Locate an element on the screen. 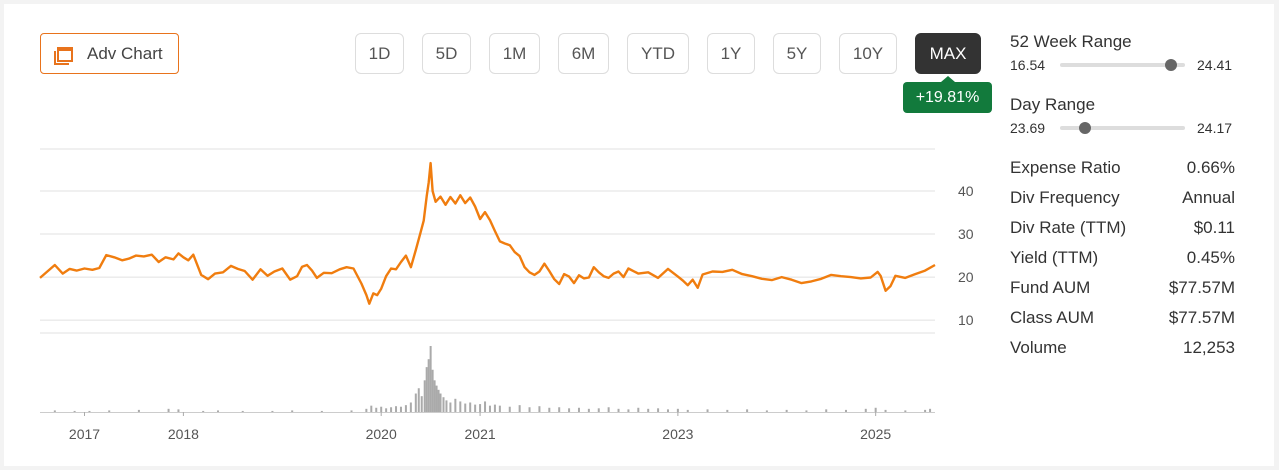 Image resolution: width=1279 pixels, height=470 pixels. x-tick-label: 2023 is located at coordinates (677, 434).